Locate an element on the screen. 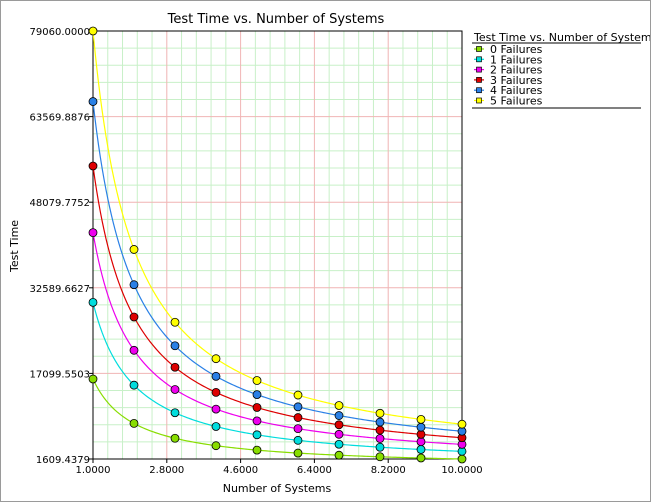 This screenshot has width=651, height=502. legend-title: Test Time vs. Number of System is located at coordinates (561, 37).